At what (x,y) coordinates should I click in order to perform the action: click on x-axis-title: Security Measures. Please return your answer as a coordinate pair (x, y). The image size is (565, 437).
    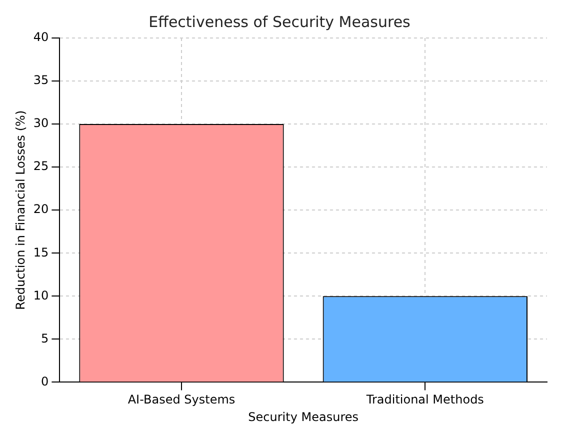
    Looking at the image, I should click on (303, 417).